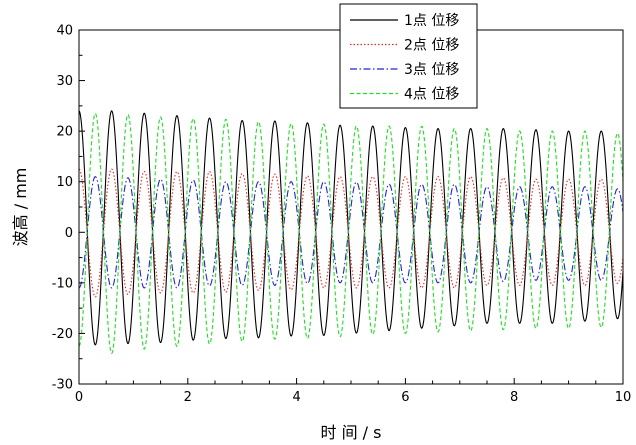 The image size is (636, 445). I want to click on legend-item: 2点 位移, so click(404, 46).